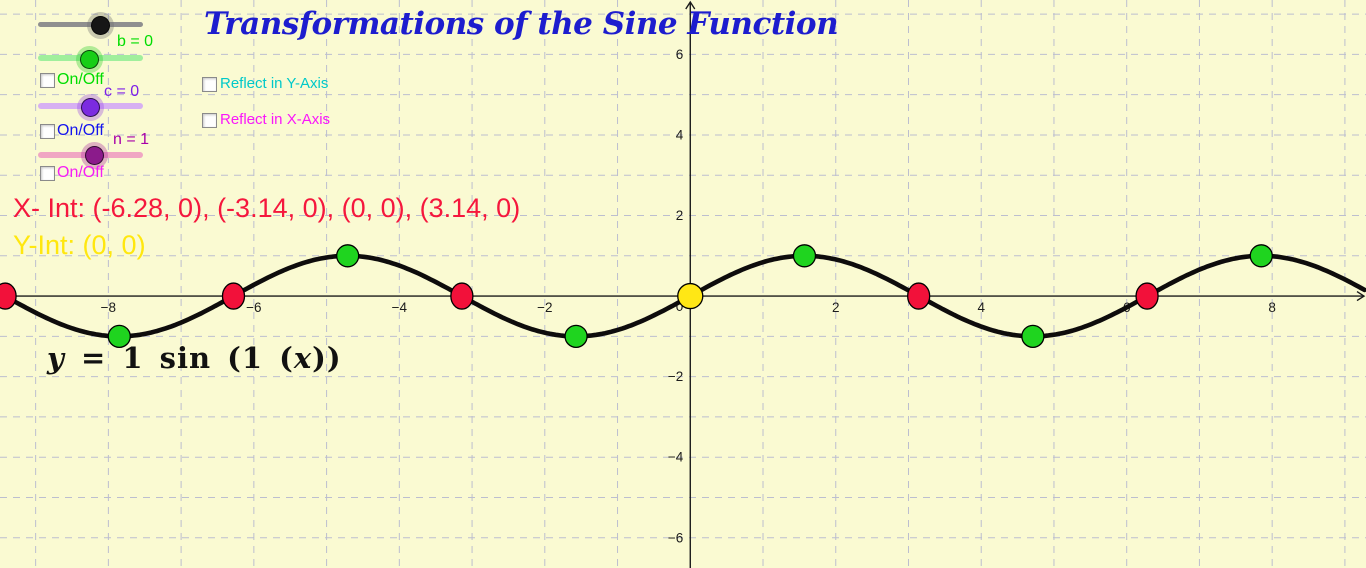 The image size is (1366, 568). Describe the element at coordinates (253, 307) in the screenshot. I see `x-tick-label: −6` at that location.